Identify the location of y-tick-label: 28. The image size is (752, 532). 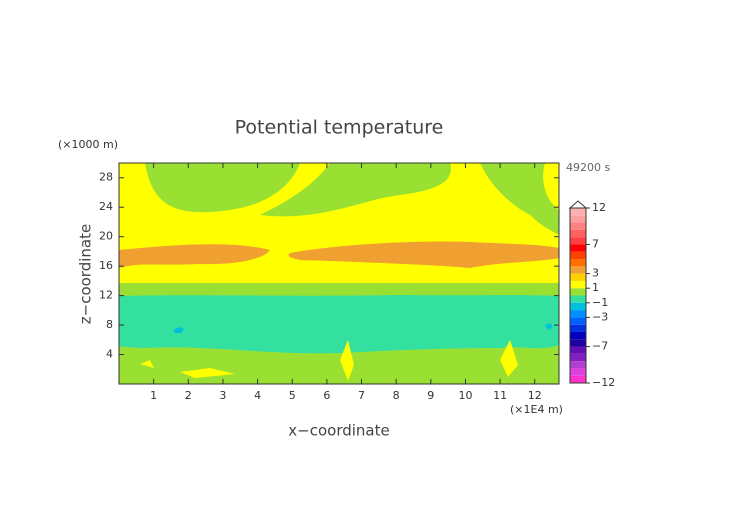
(106, 177).